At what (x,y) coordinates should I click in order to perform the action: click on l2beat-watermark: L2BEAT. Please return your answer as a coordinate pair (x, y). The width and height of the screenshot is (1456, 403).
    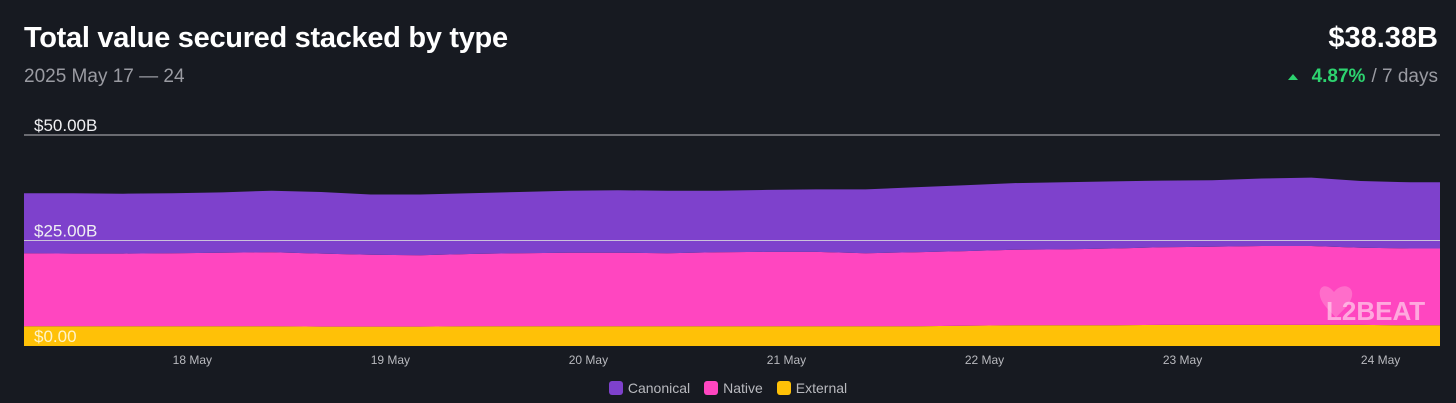
    Looking at the image, I should click on (1372, 306).